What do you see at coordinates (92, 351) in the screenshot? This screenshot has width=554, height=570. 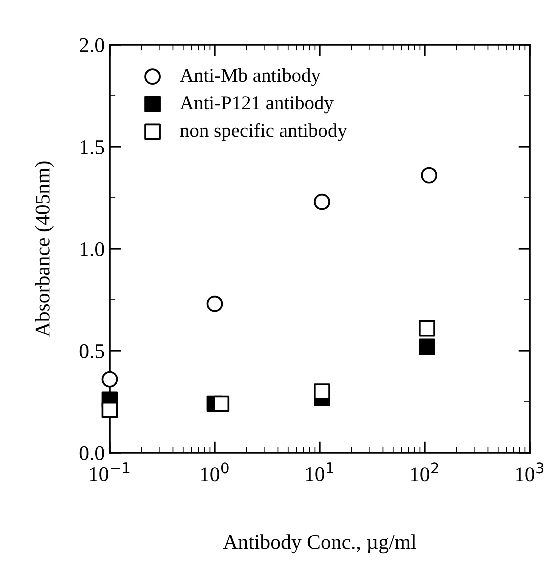 I see `y-tick-label: 0.5` at bounding box center [92, 351].